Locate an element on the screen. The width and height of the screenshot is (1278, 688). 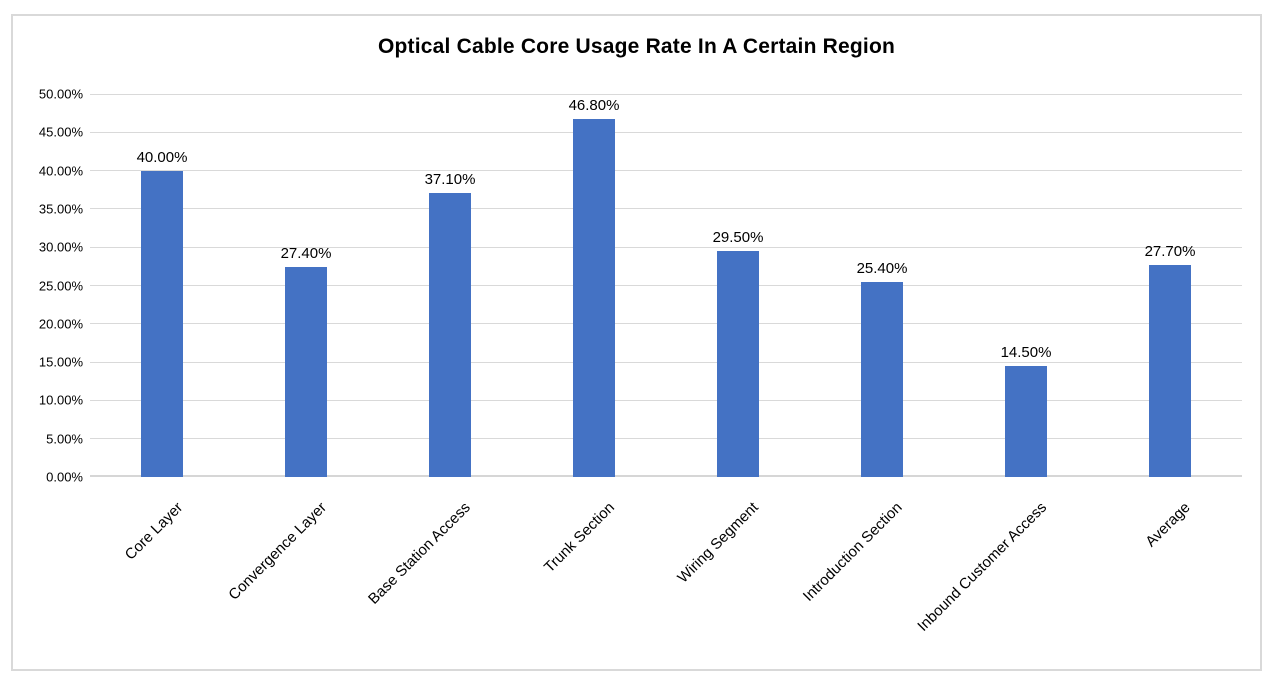
bar-value-label: 27.40% is located at coordinates (306, 254).